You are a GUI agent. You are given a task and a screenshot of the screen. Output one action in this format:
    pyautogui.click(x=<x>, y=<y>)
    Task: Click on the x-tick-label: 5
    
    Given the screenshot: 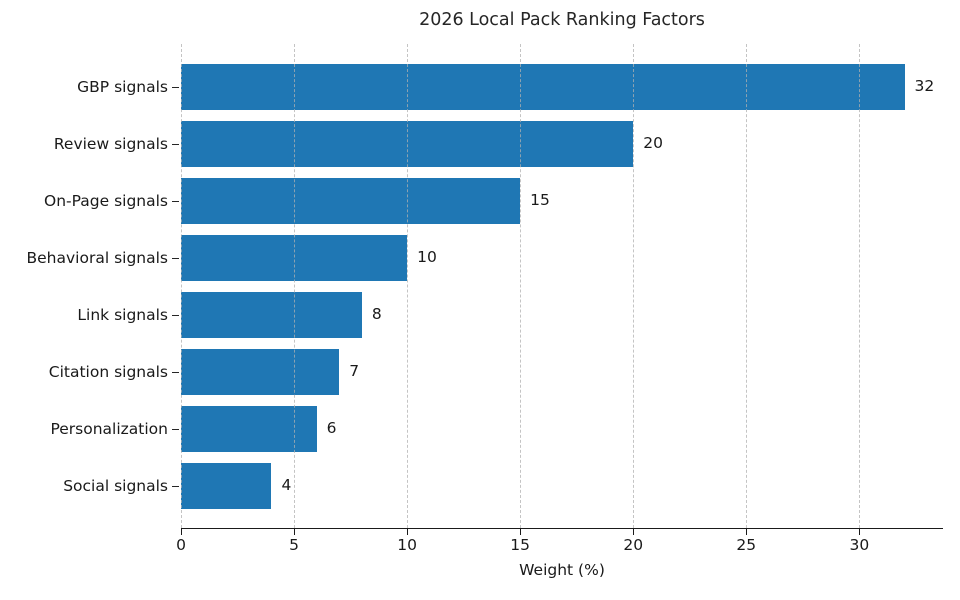 What is the action you would take?
    pyautogui.click(x=294, y=545)
    